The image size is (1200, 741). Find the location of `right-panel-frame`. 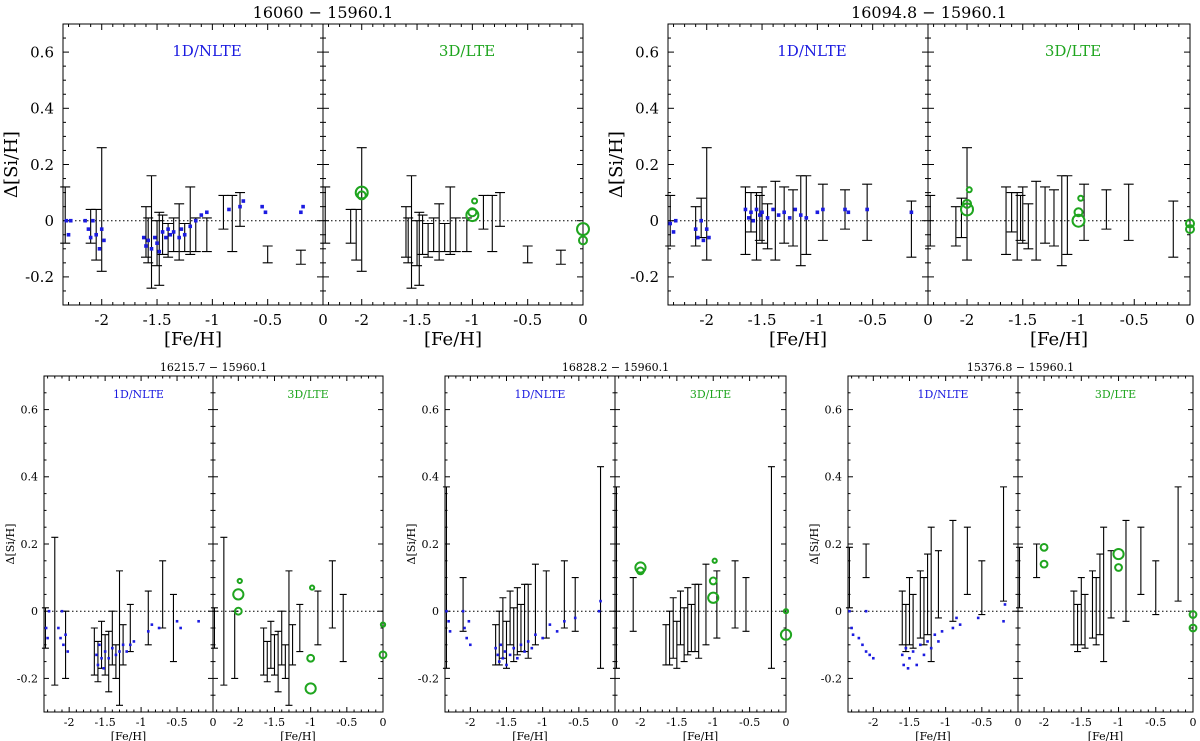

right-panel-frame is located at coordinates (700, 544).